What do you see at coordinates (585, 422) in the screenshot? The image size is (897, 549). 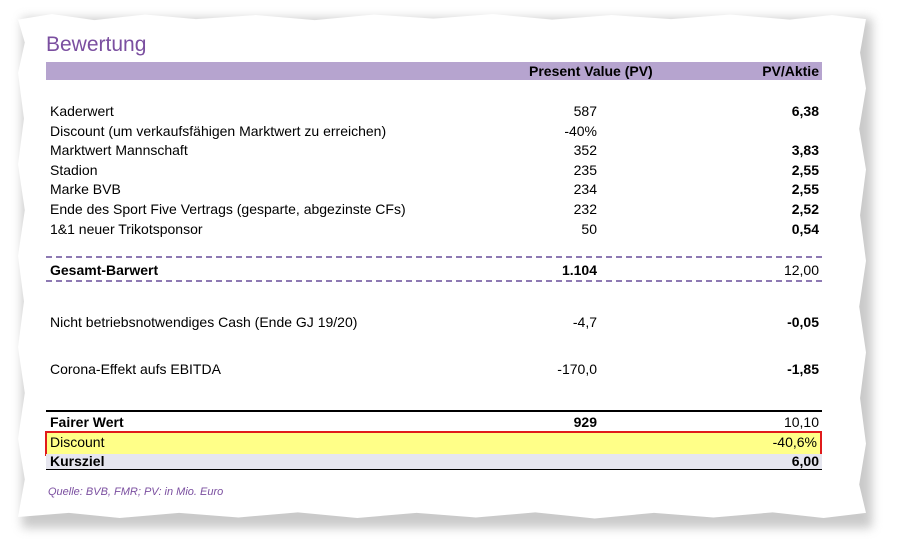 I see `fair-value-pv: 929` at bounding box center [585, 422].